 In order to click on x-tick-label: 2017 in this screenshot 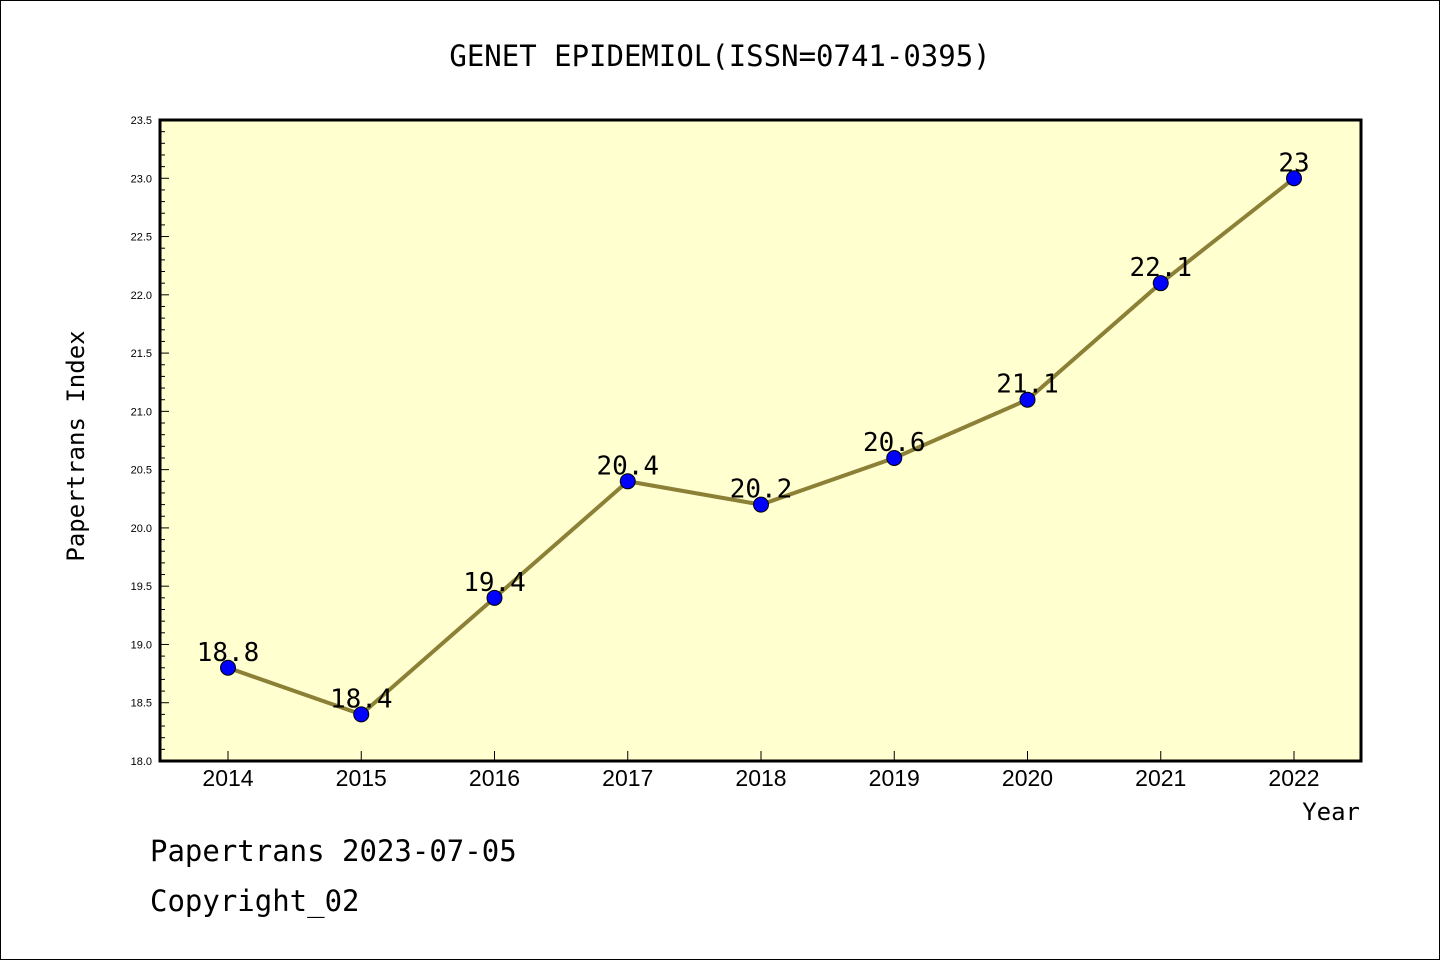, I will do `click(627, 778)`.